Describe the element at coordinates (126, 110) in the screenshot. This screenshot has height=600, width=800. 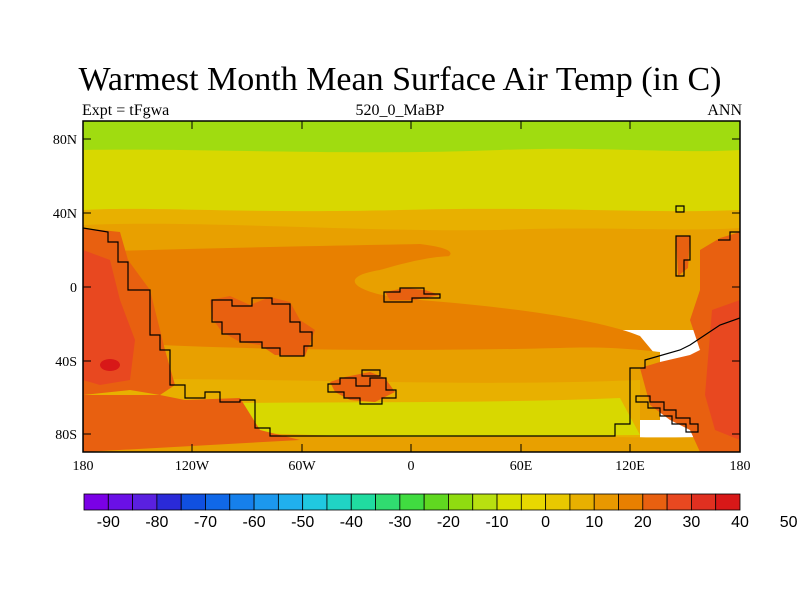
I see `experiment-label: Expt = tFgwa` at that location.